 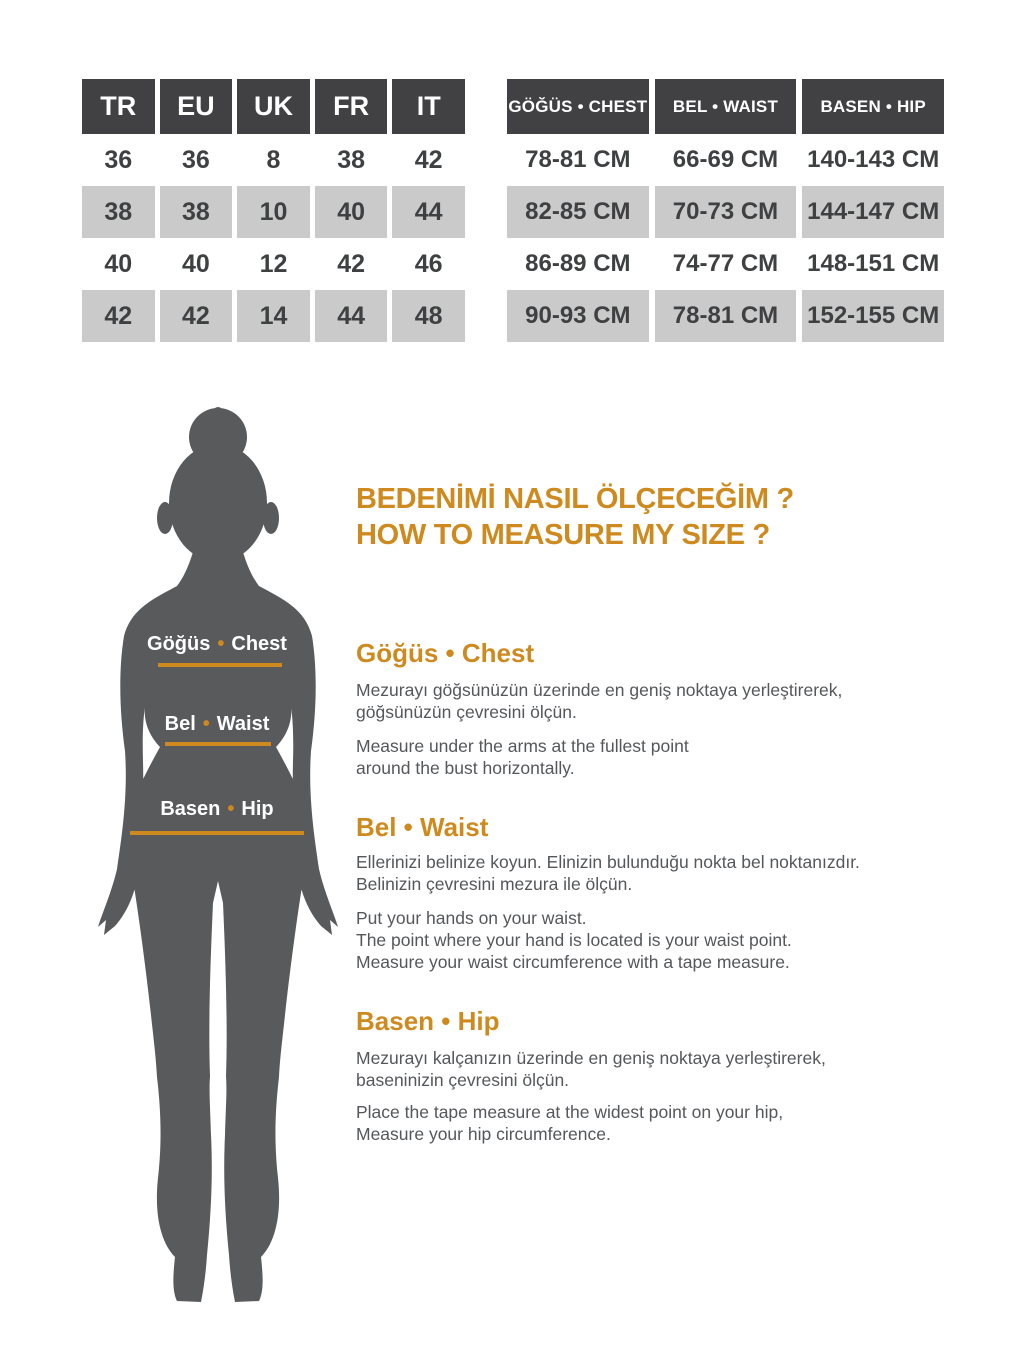 I want to click on measurement-cell: 86-89 CM, so click(x=578, y=263).